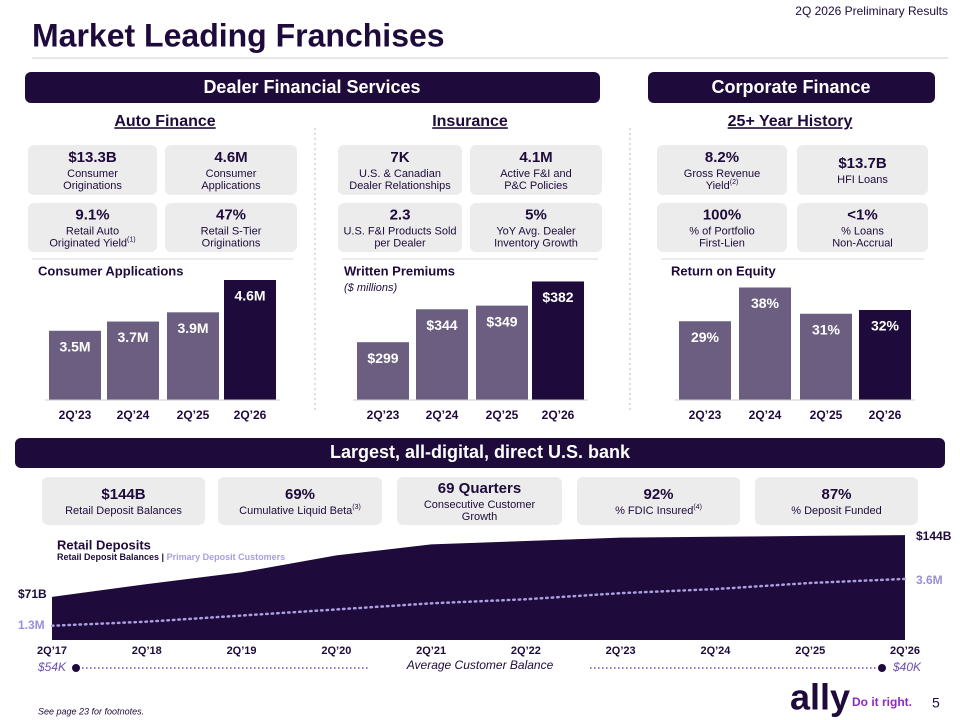 The width and height of the screenshot is (960, 720). Describe the element at coordinates (722, 243) in the screenshot. I see `kpi-label-text: First-Lien` at that location.